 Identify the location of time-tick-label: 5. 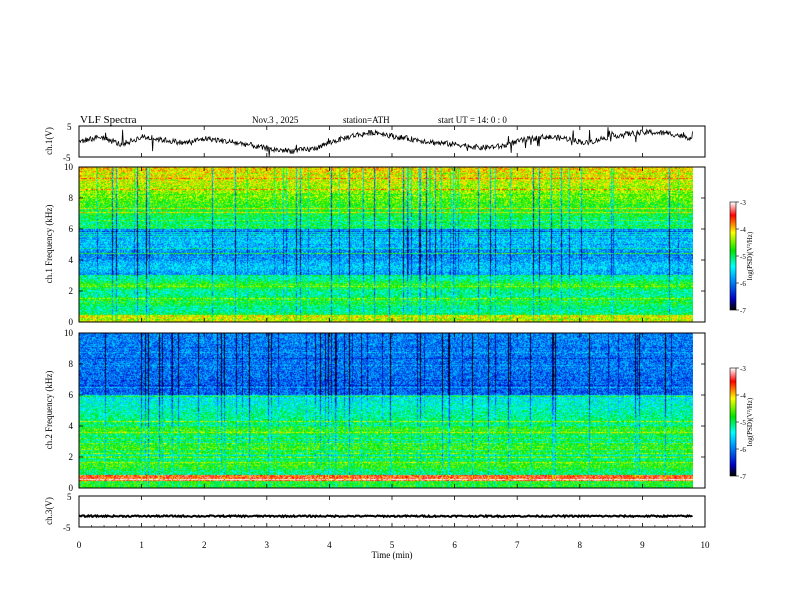
(392, 545).